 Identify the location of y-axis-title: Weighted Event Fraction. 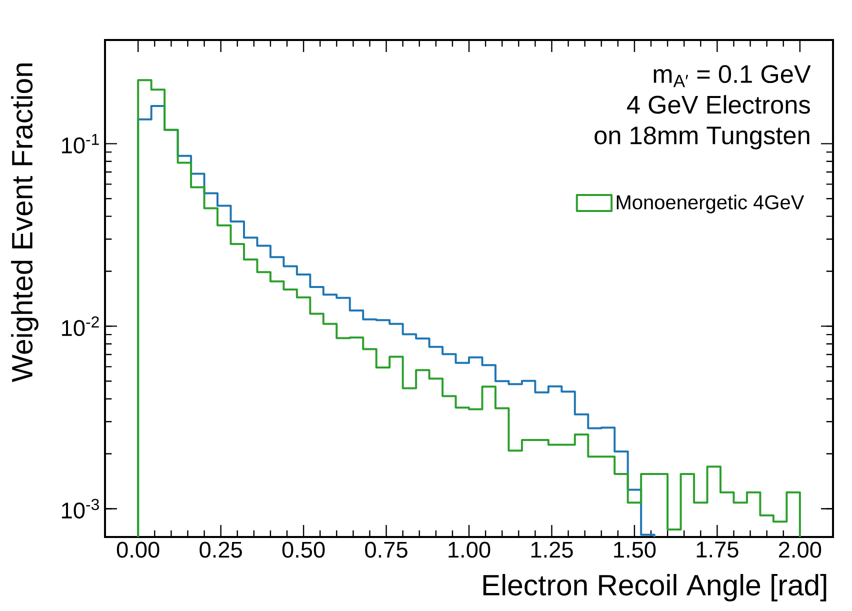
(24, 223).